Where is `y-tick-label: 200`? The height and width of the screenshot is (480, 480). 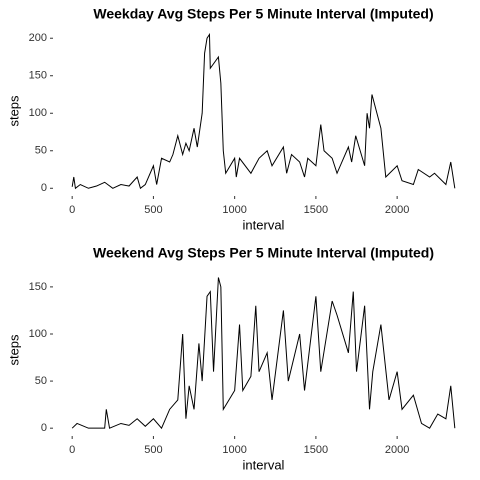 y-tick-label: 200 is located at coordinates (38, 38).